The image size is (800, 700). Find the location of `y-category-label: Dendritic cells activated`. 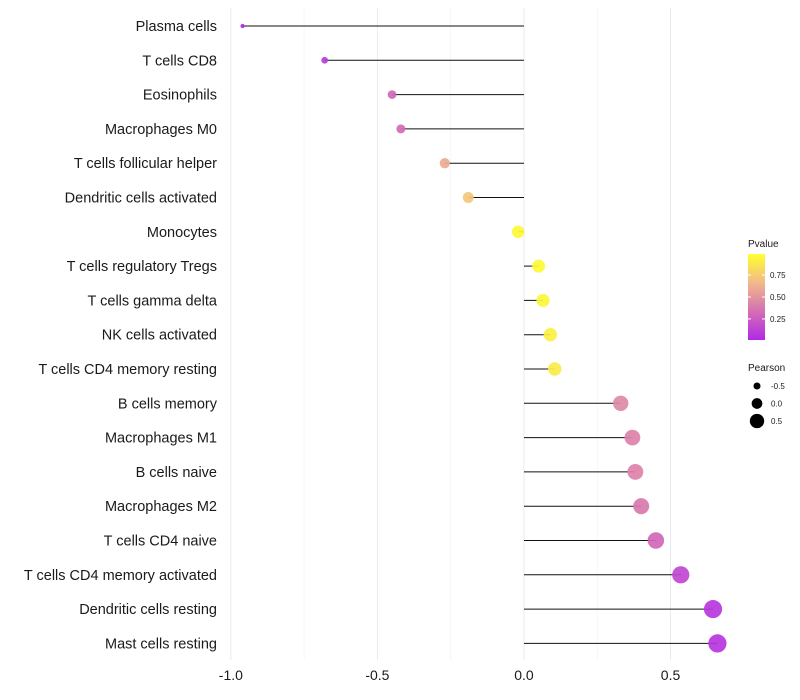

y-category-label: Dendritic cells activated is located at coordinates (141, 199).